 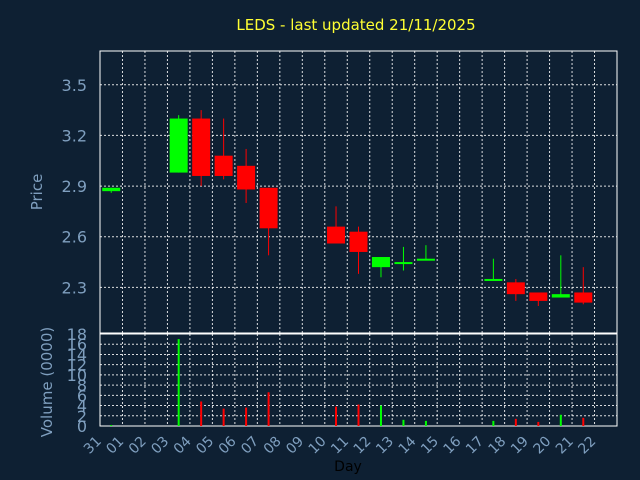 I want to click on day-tick-label: 16, so click(x=453, y=445).